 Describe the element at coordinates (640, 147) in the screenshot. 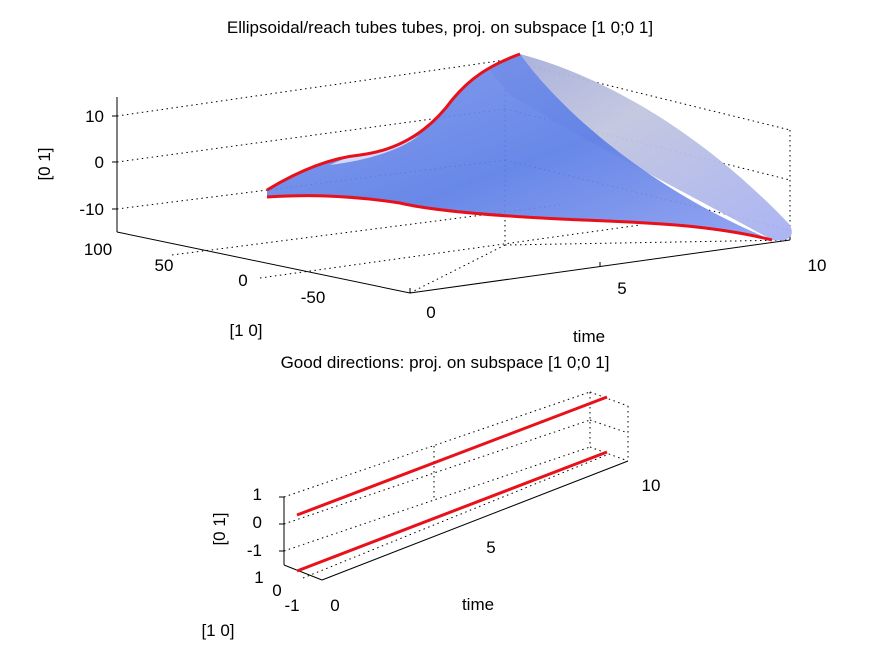

I see `reach-tube-far-surface` at that location.